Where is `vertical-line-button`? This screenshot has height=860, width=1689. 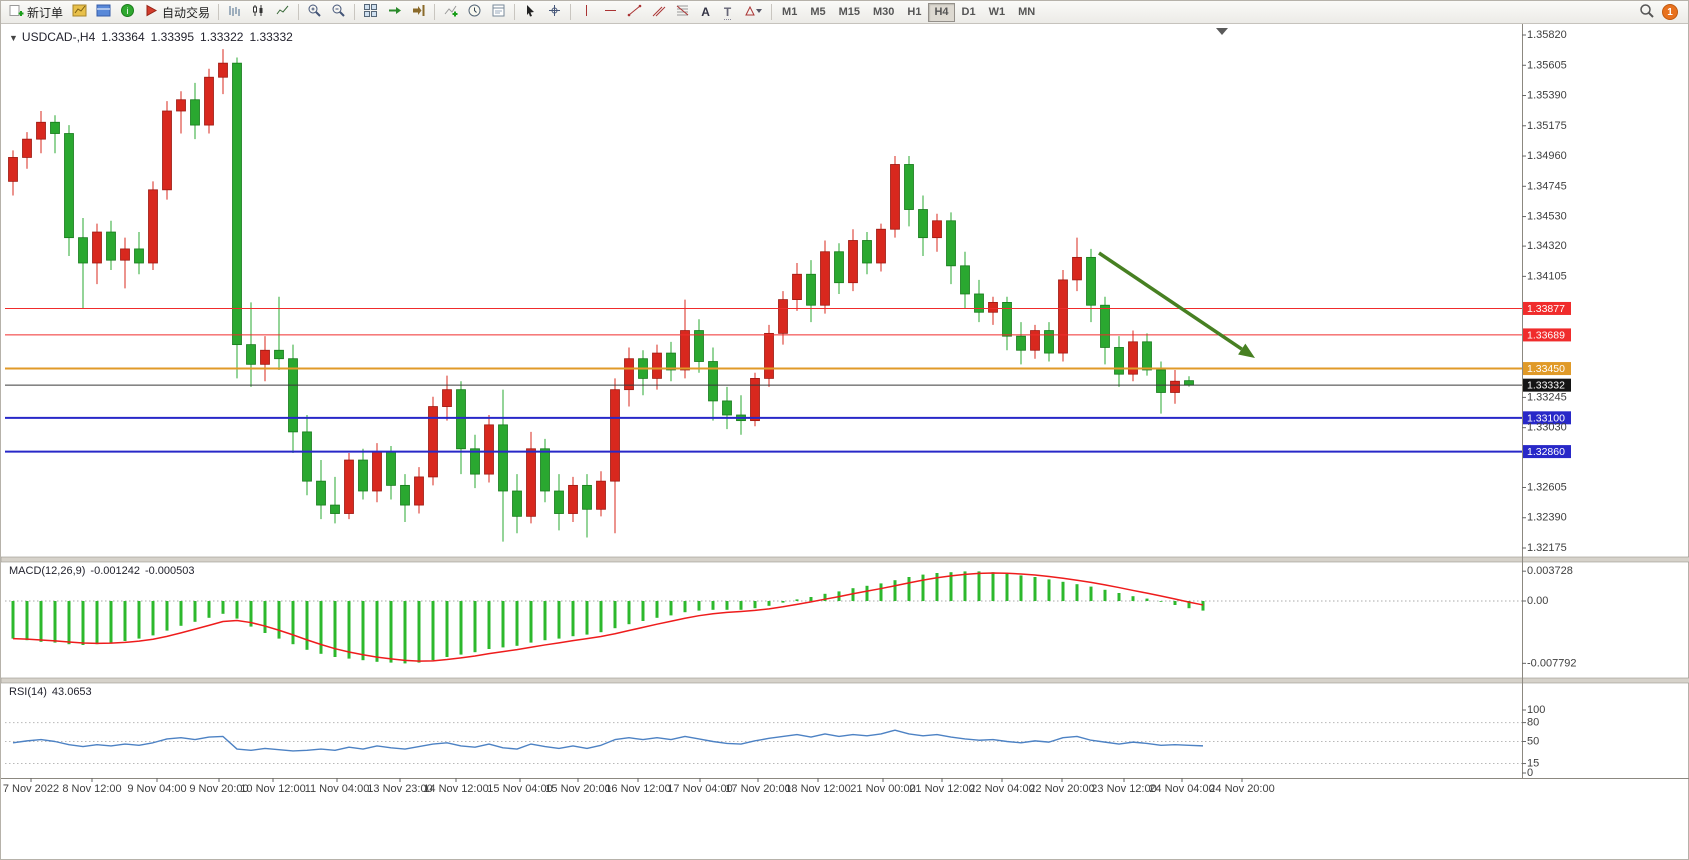 vertical-line-button is located at coordinates (586, 12).